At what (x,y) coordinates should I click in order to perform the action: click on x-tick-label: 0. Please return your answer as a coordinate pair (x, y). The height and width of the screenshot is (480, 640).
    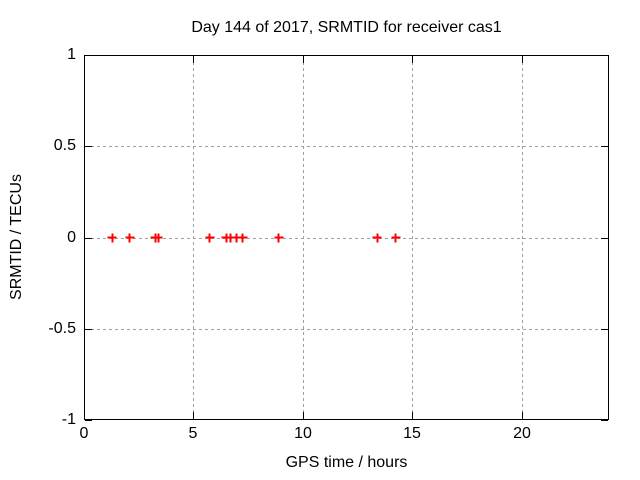
    Looking at the image, I should click on (84, 433).